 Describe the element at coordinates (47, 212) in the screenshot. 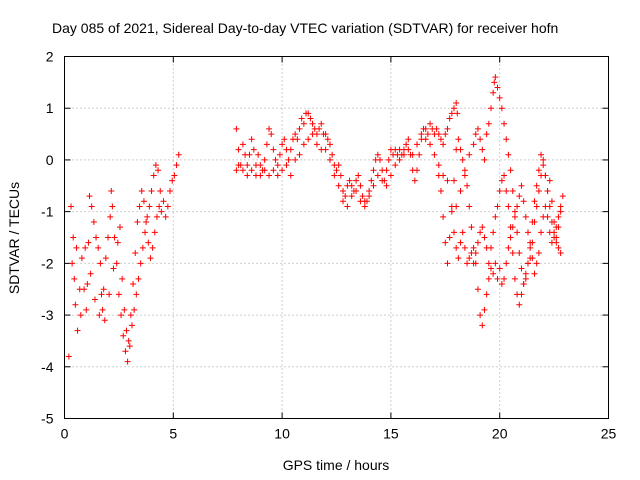

I see `y-tick-label: -1` at that location.